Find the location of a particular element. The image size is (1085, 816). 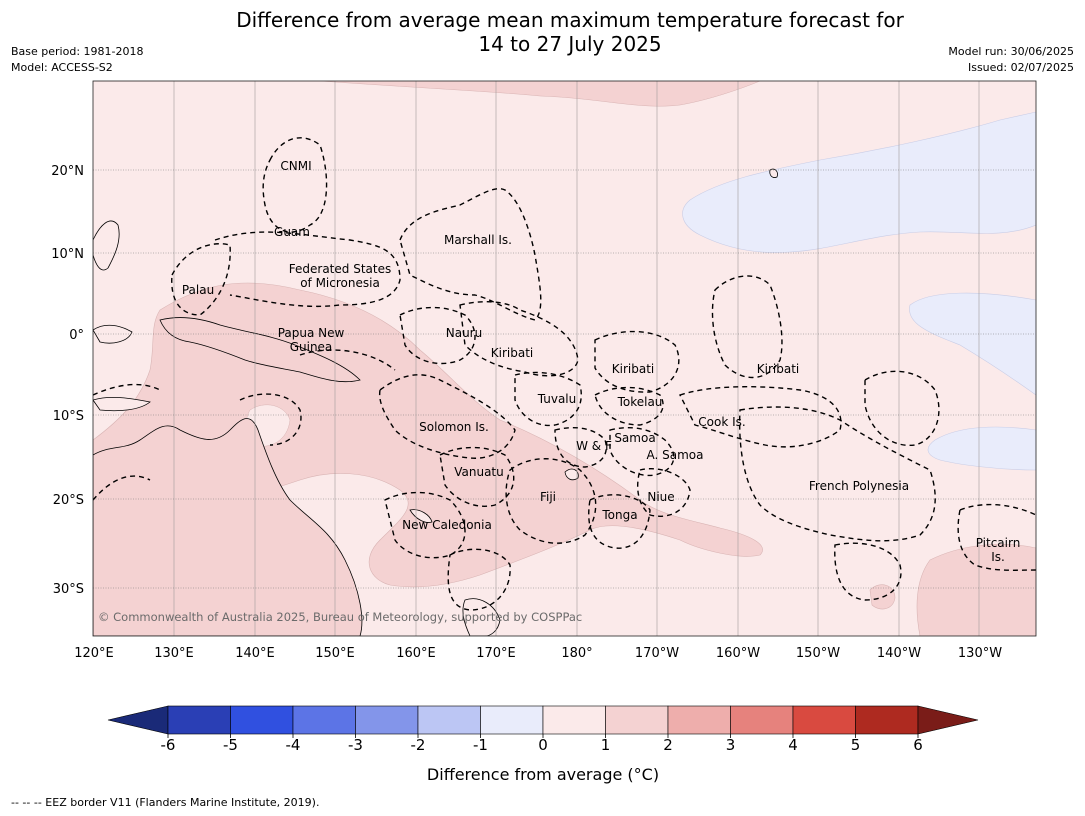

label-cnmi: CNMI is located at coordinates (295, 166).